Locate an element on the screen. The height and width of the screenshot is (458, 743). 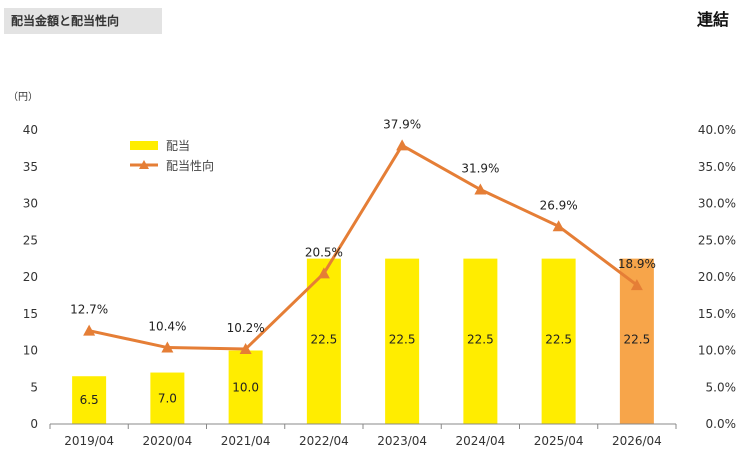
y-tick-label: 35 is located at coordinates (30, 167).